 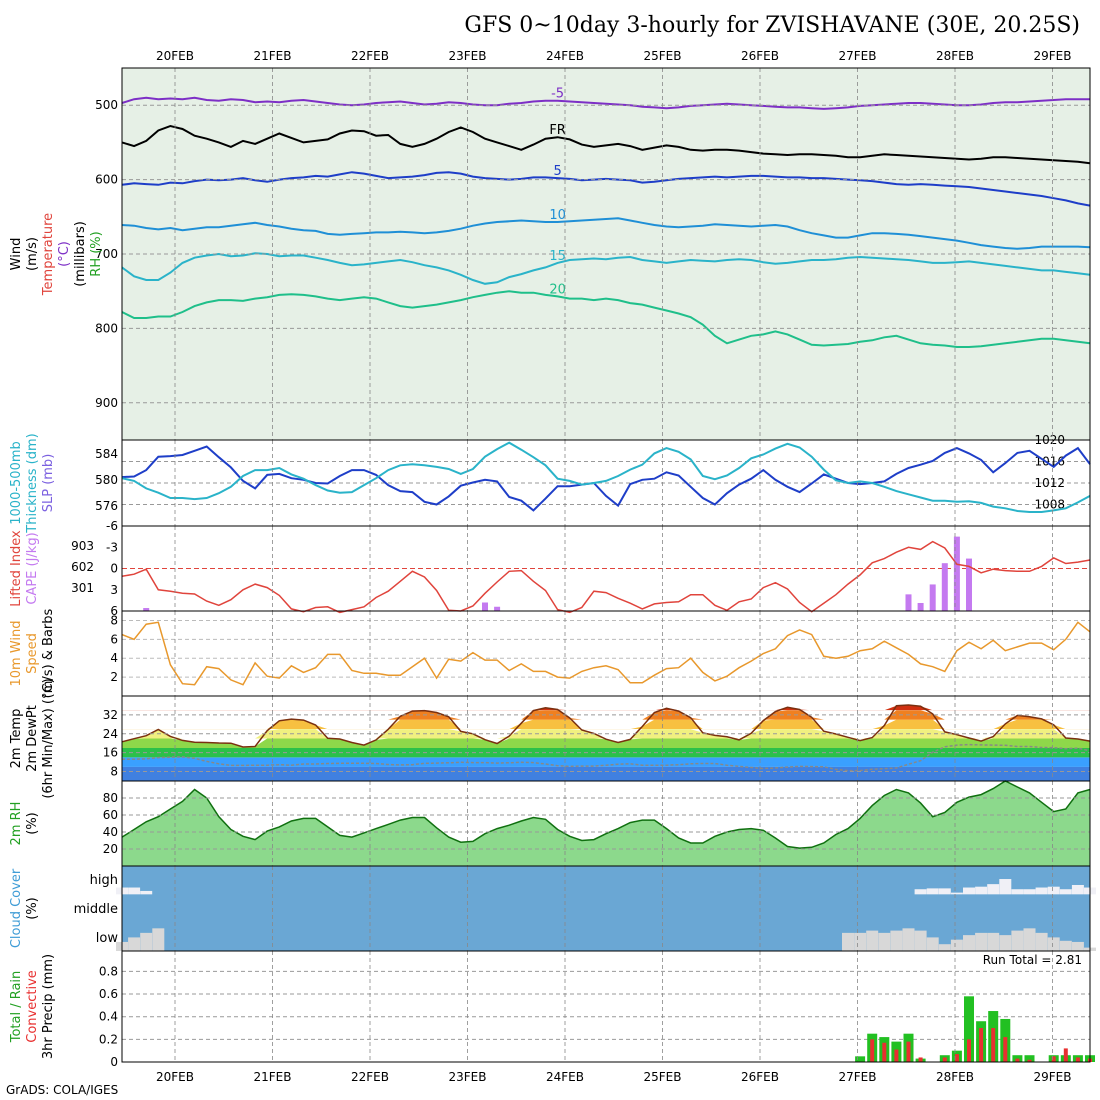 I want to click on cloud-tick: high, so click(x=104, y=880).